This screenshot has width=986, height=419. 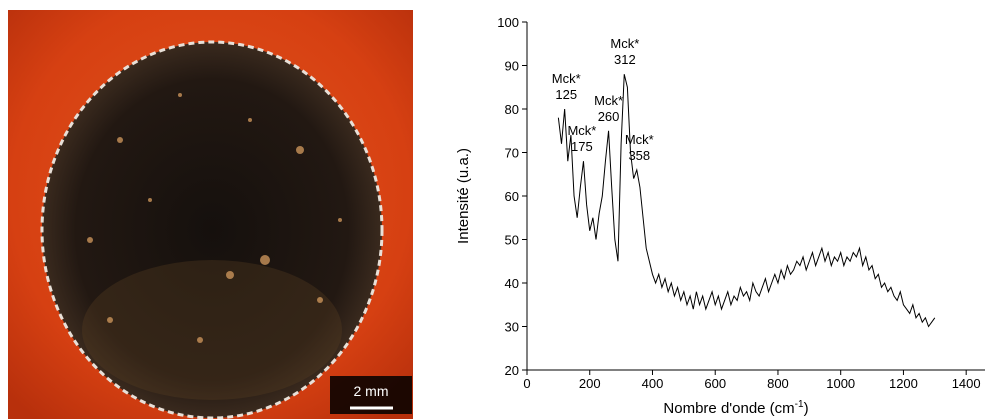 What do you see at coordinates (590, 383) in the screenshot?
I see `x-tick-label: 200` at bounding box center [590, 383].